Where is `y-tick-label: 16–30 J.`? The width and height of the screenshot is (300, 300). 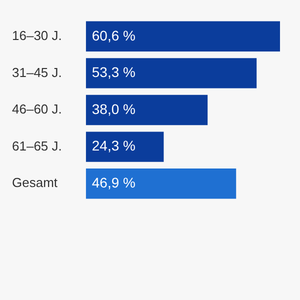 y-tick-label: 16–30 J. is located at coordinates (37, 35).